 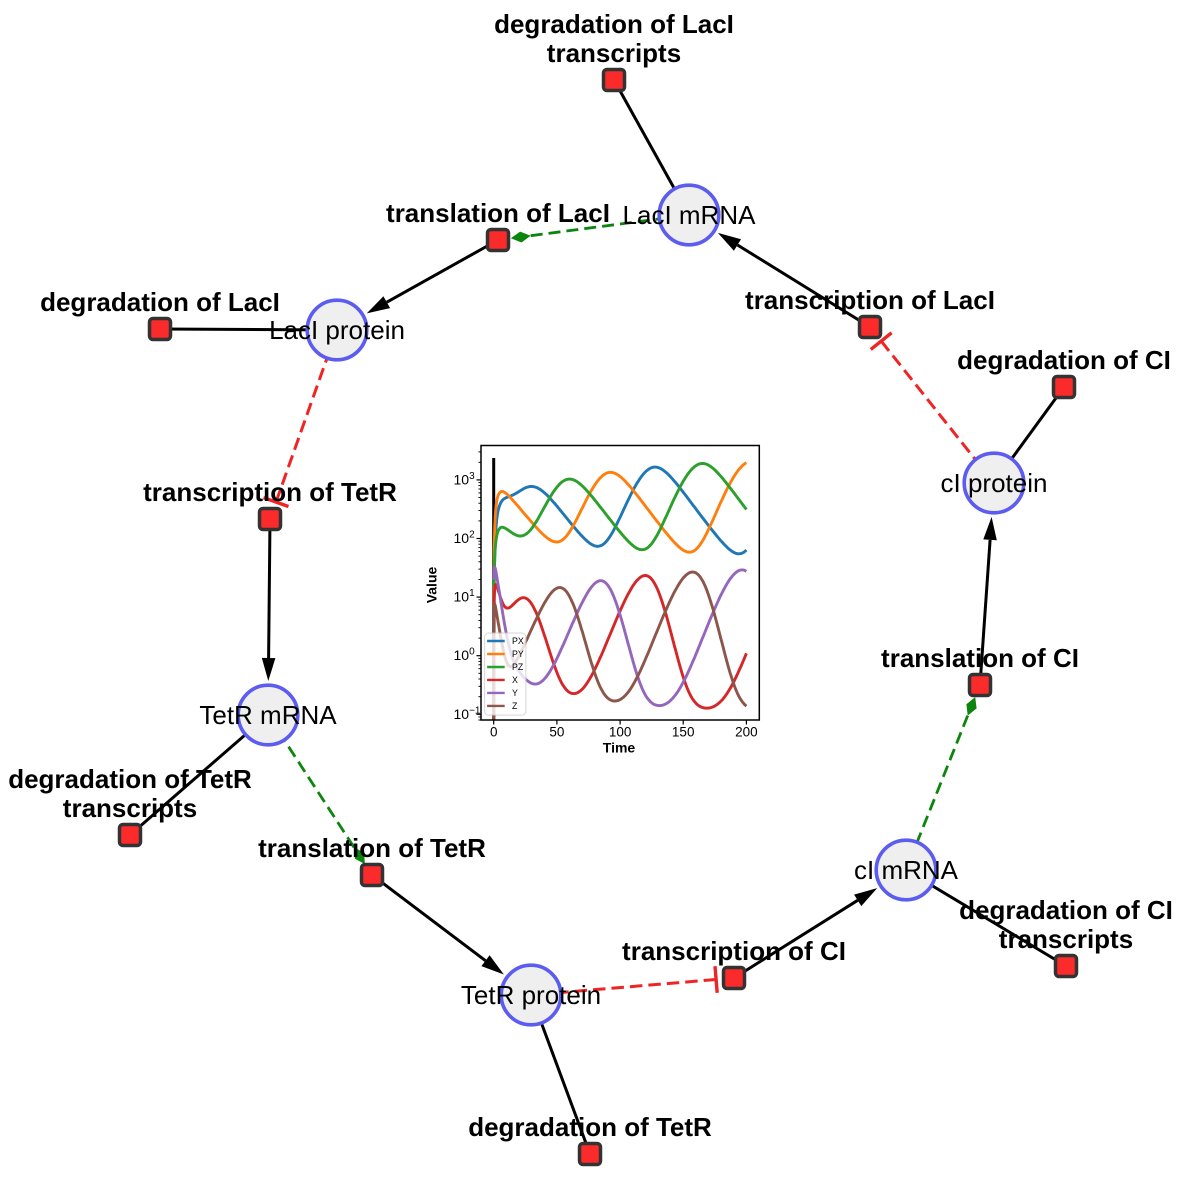 What do you see at coordinates (734, 951) in the screenshot?
I see `svg-text: transcription of CI` at bounding box center [734, 951].